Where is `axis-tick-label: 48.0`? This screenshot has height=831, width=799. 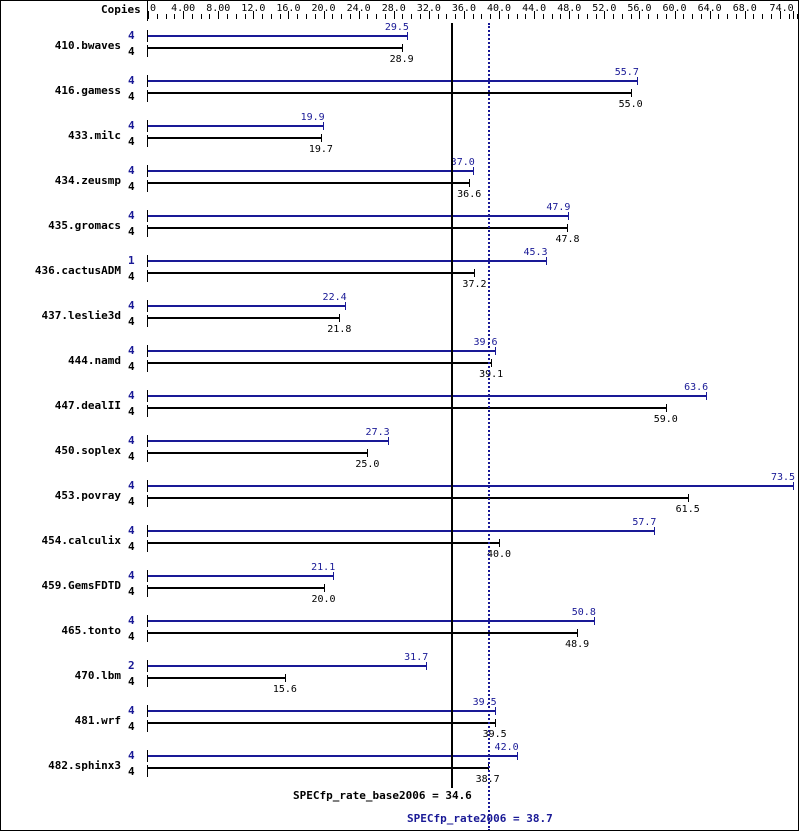 axis-tick-label: 48.0 is located at coordinates (569, 8).